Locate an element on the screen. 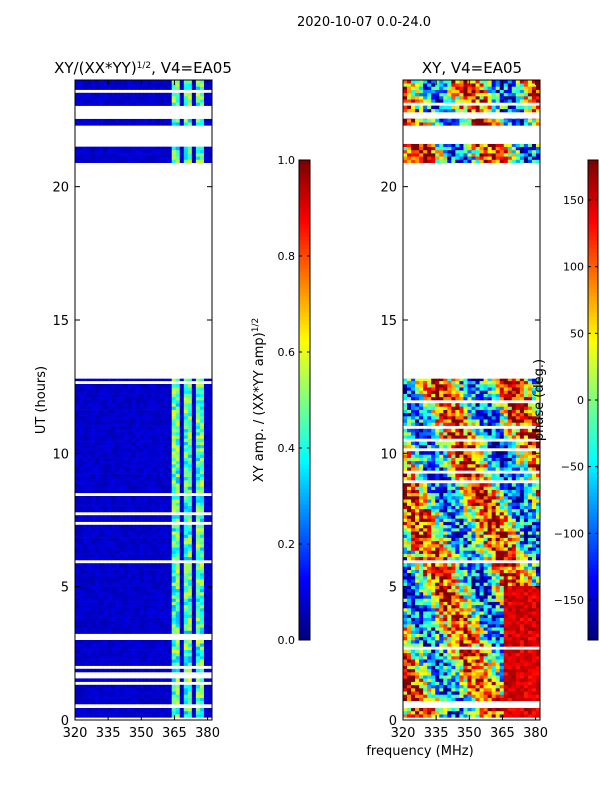 Image resolution: width=600 pixels, height=800 pixels. ut-hours-axis-label: UT (hours) is located at coordinates (41, 400).